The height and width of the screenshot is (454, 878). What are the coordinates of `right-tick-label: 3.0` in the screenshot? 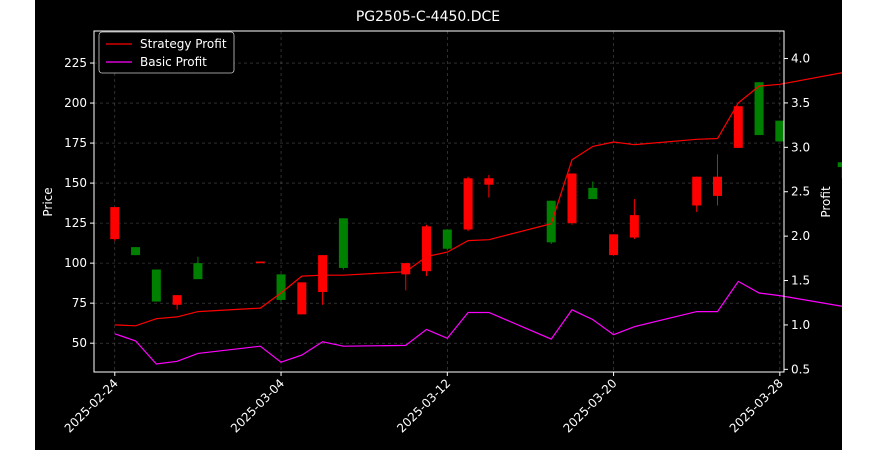 It's located at (800, 147).